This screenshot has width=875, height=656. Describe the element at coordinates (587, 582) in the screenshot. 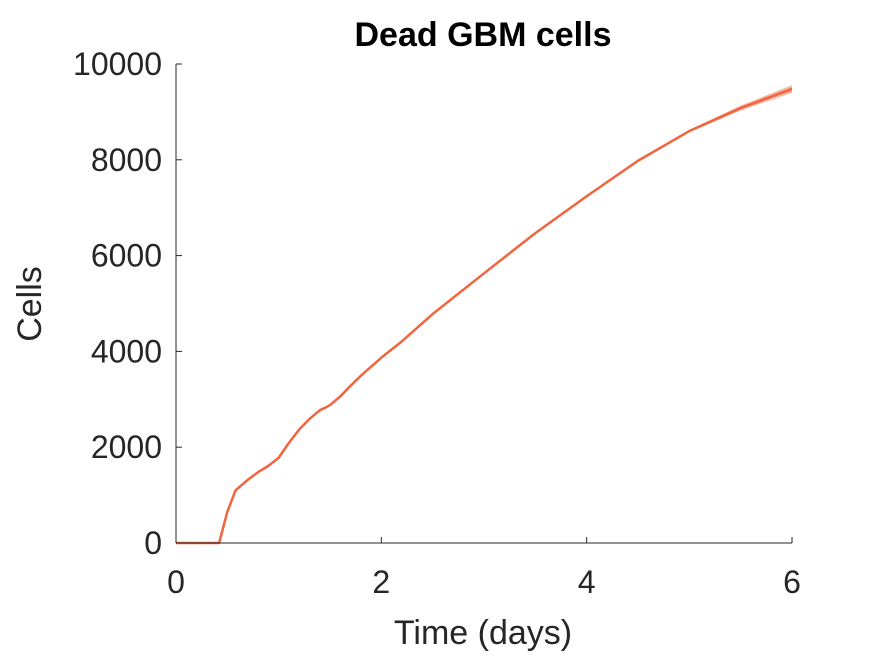

I see `x-tick-label: 4` at that location.